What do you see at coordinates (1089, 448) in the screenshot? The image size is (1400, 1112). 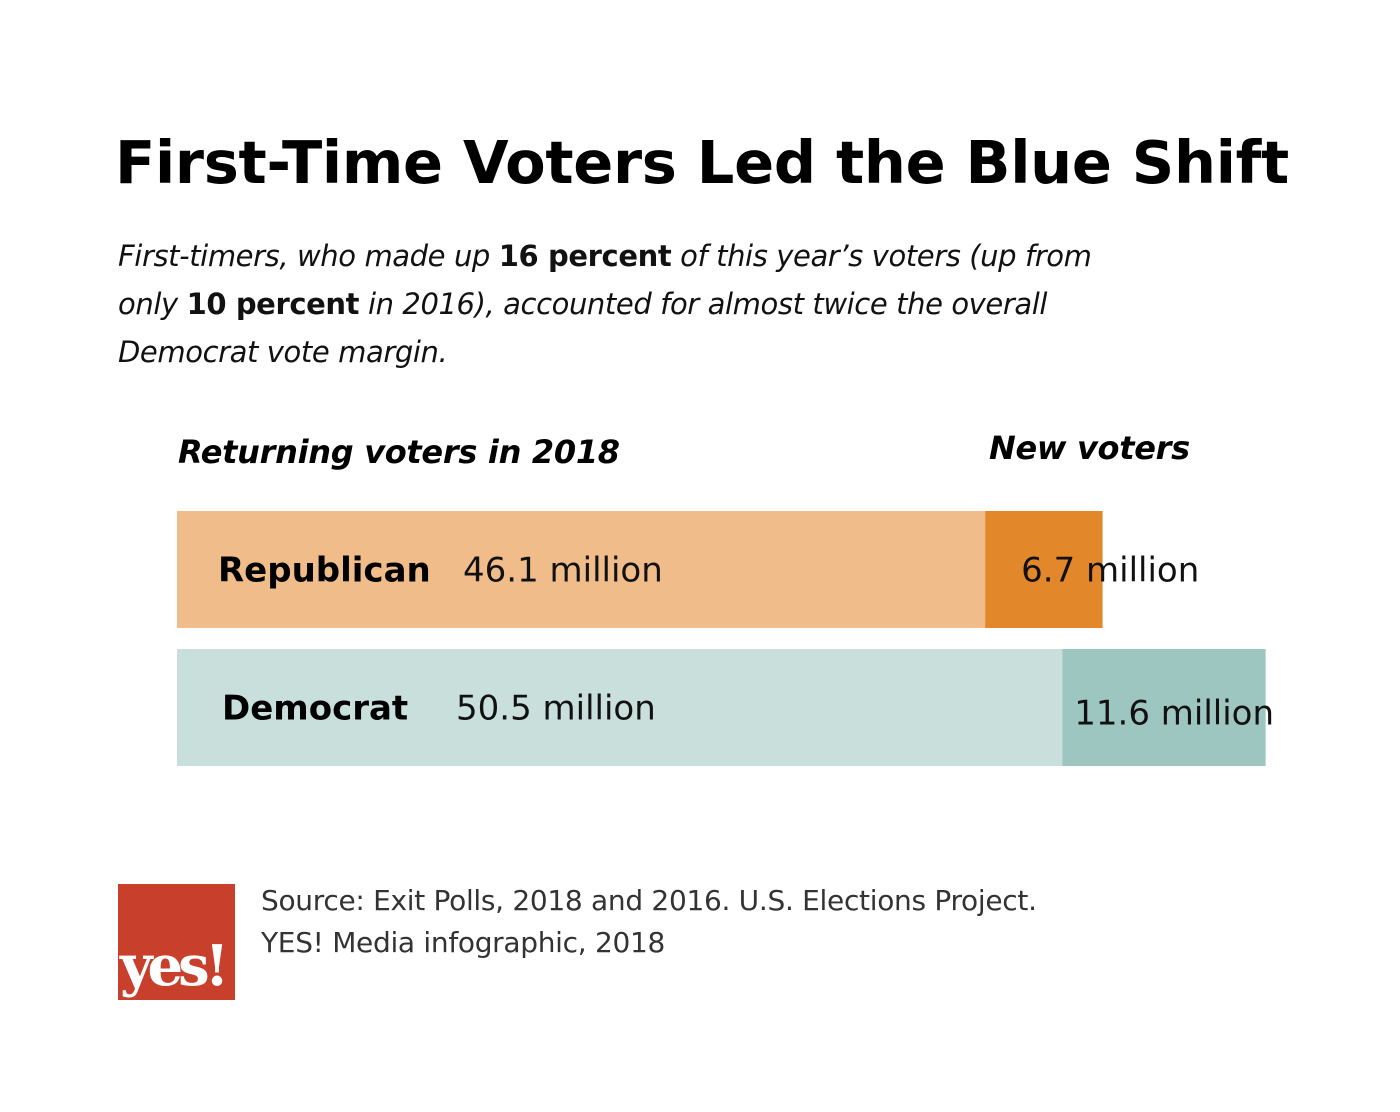 I see `legend-new-voters: New voters` at bounding box center [1089, 448].